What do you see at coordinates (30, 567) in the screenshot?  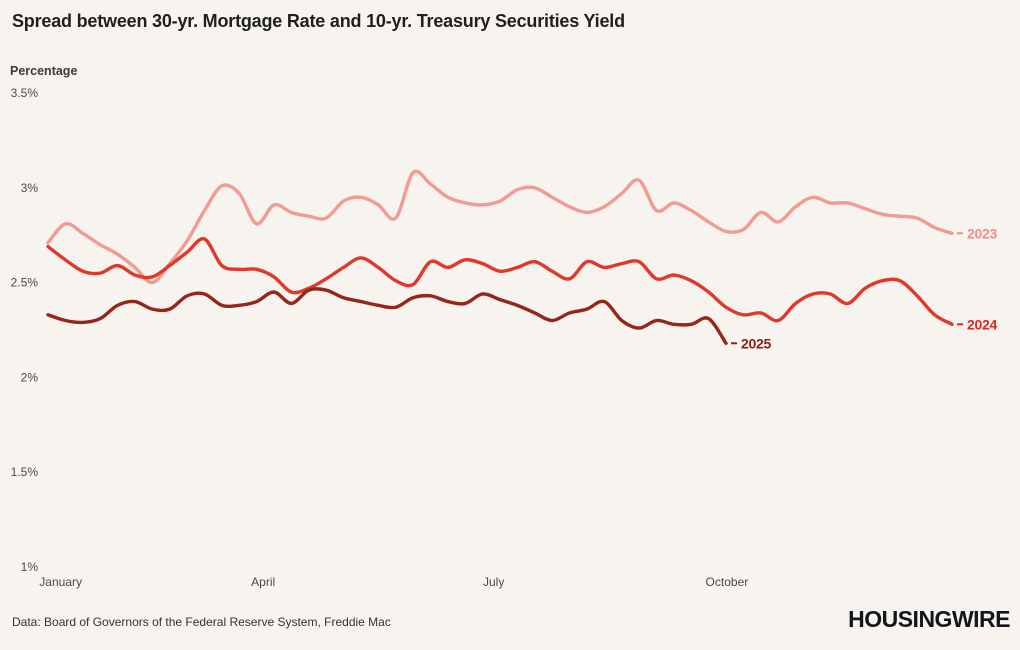 I see `y-tick-1%: 1%` at bounding box center [30, 567].